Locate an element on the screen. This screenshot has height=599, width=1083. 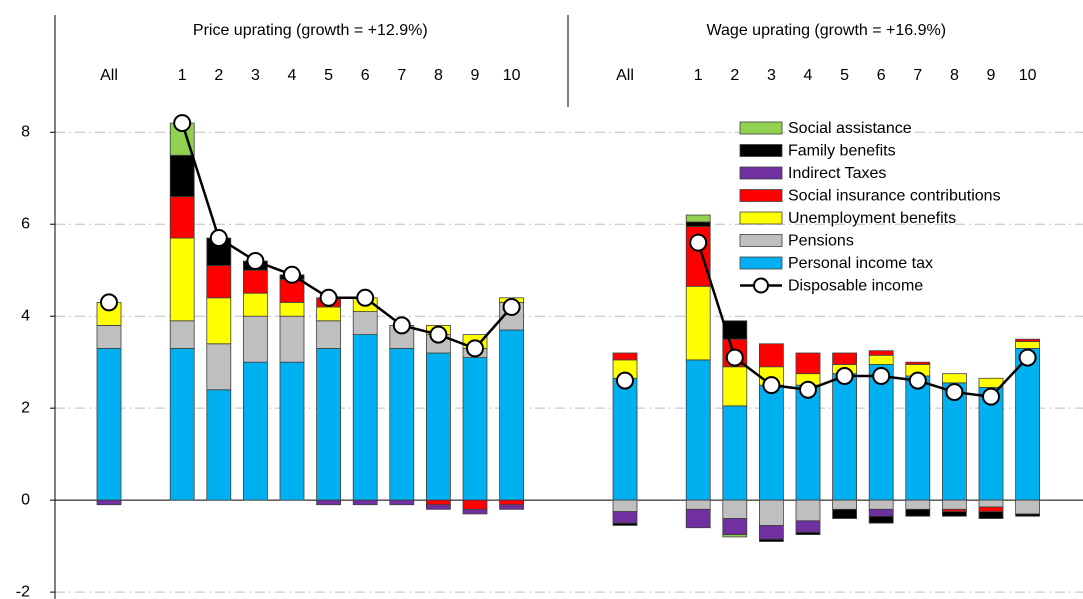
y-tick-label: 0 is located at coordinates (25, 499).